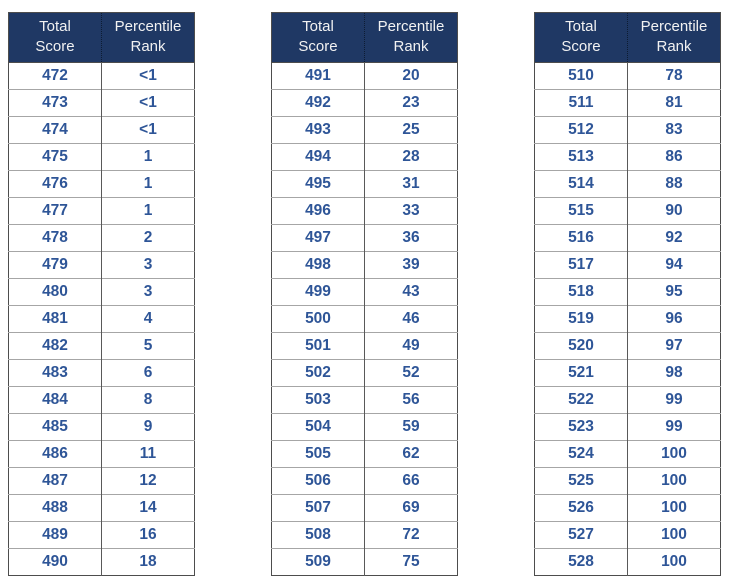  What do you see at coordinates (674, 535) in the screenshot?
I see `percentile-rank-cell: 100` at bounding box center [674, 535].